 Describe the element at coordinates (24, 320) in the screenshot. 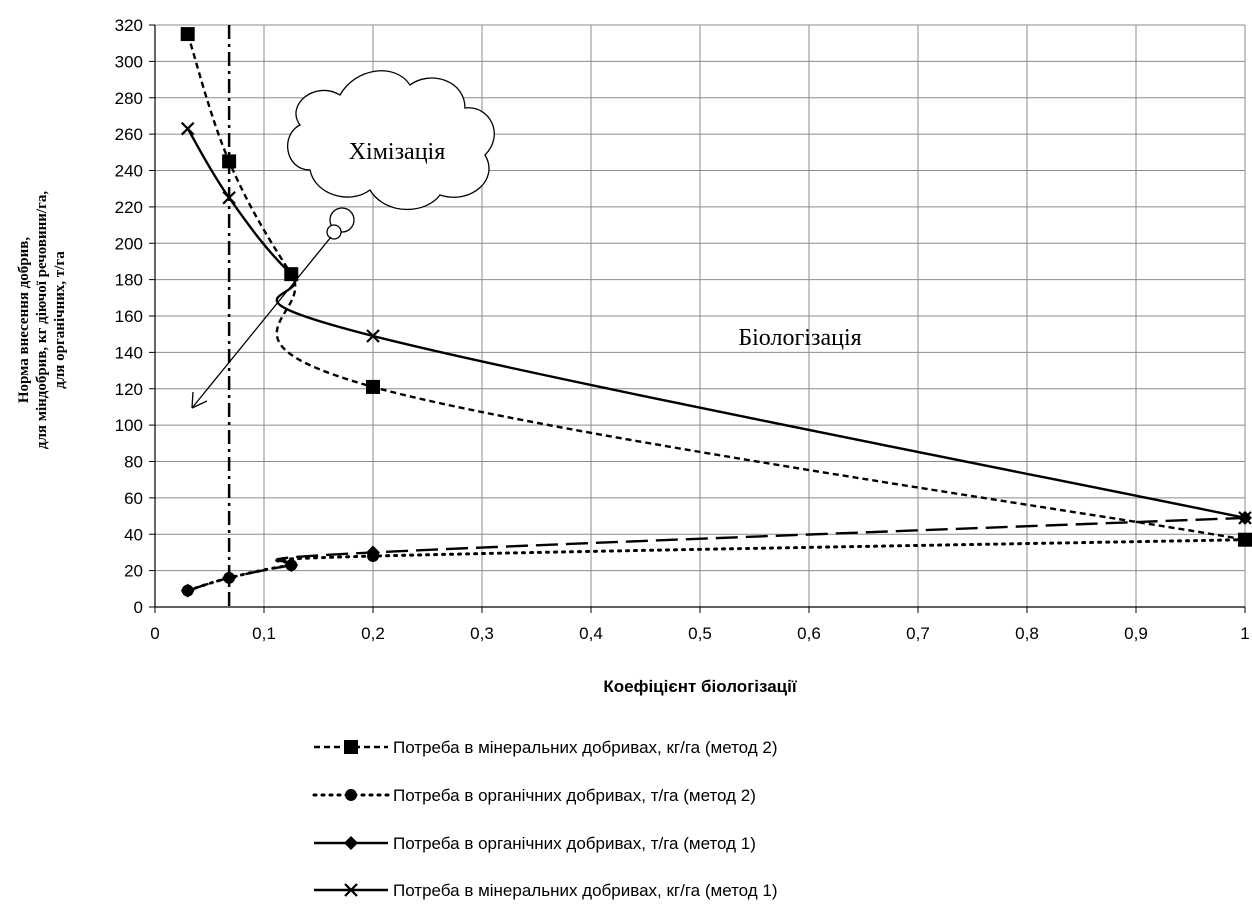

I see `y-axis-title-line-1: Норма внесення добрив,` at that location.